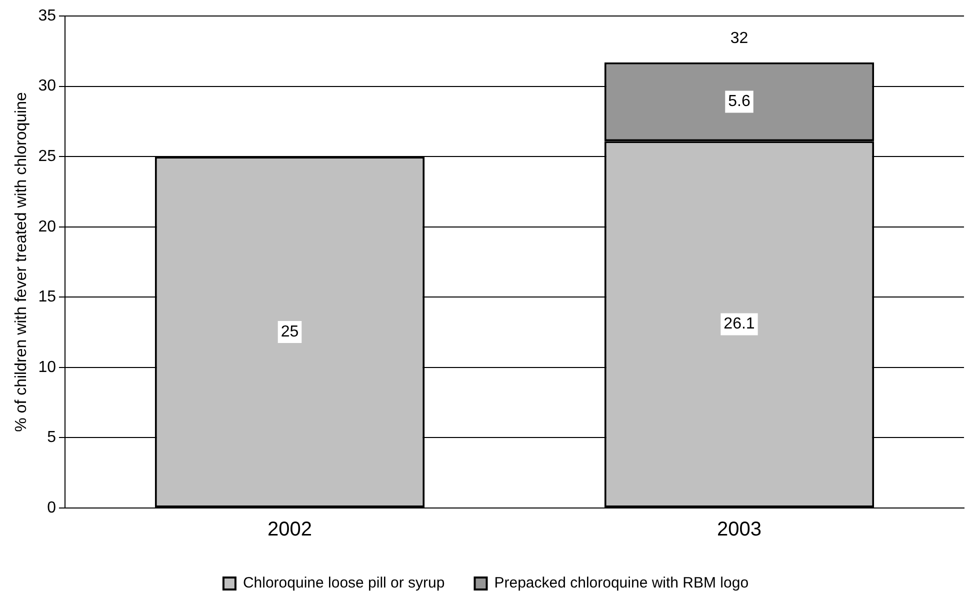 This screenshot has width=974, height=609. I want to click on y-tick-label: 15, so click(47, 297).